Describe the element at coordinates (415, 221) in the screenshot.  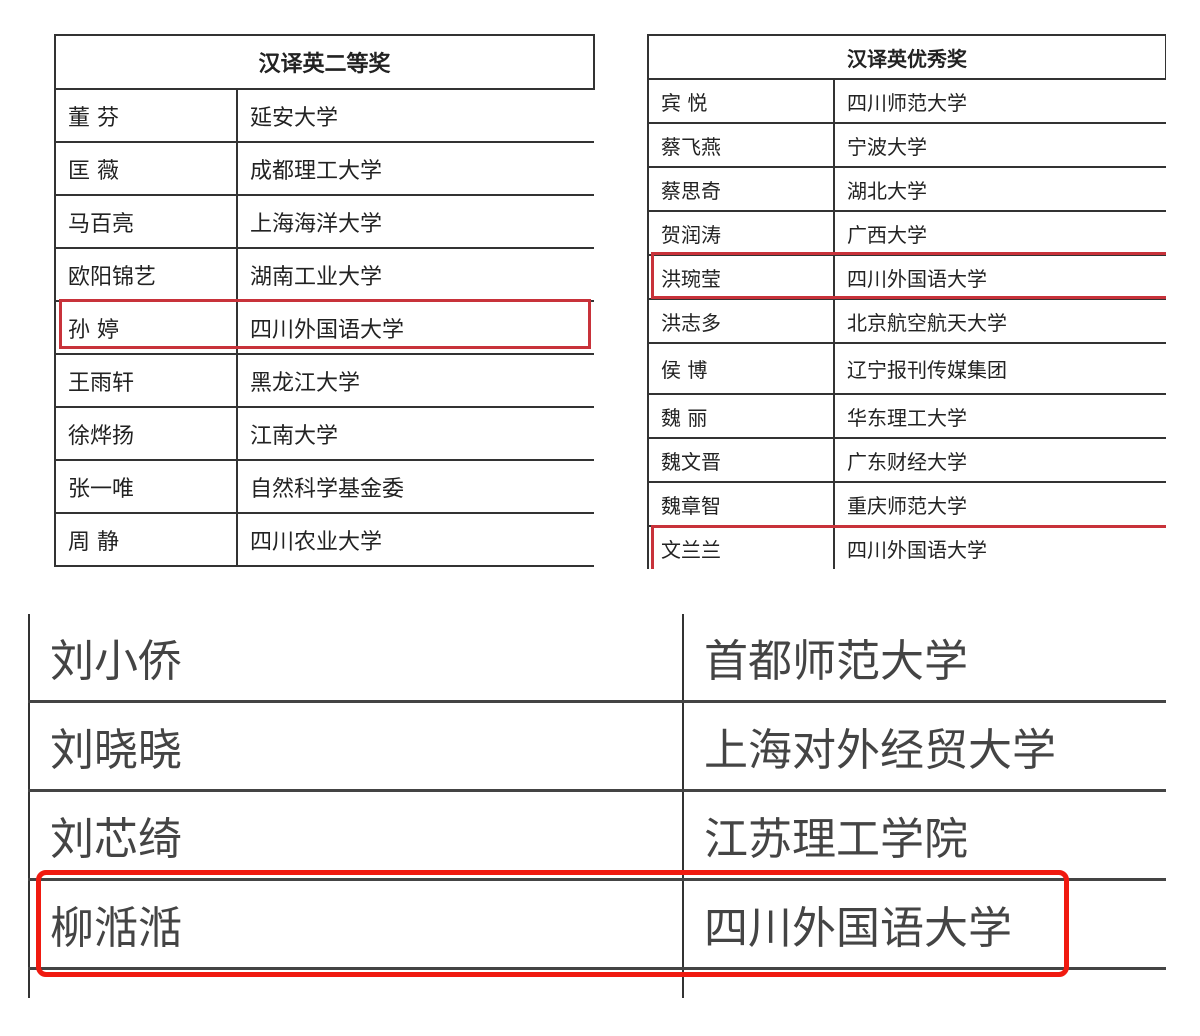
I see `org-cell: 上海海洋大学` at that location.